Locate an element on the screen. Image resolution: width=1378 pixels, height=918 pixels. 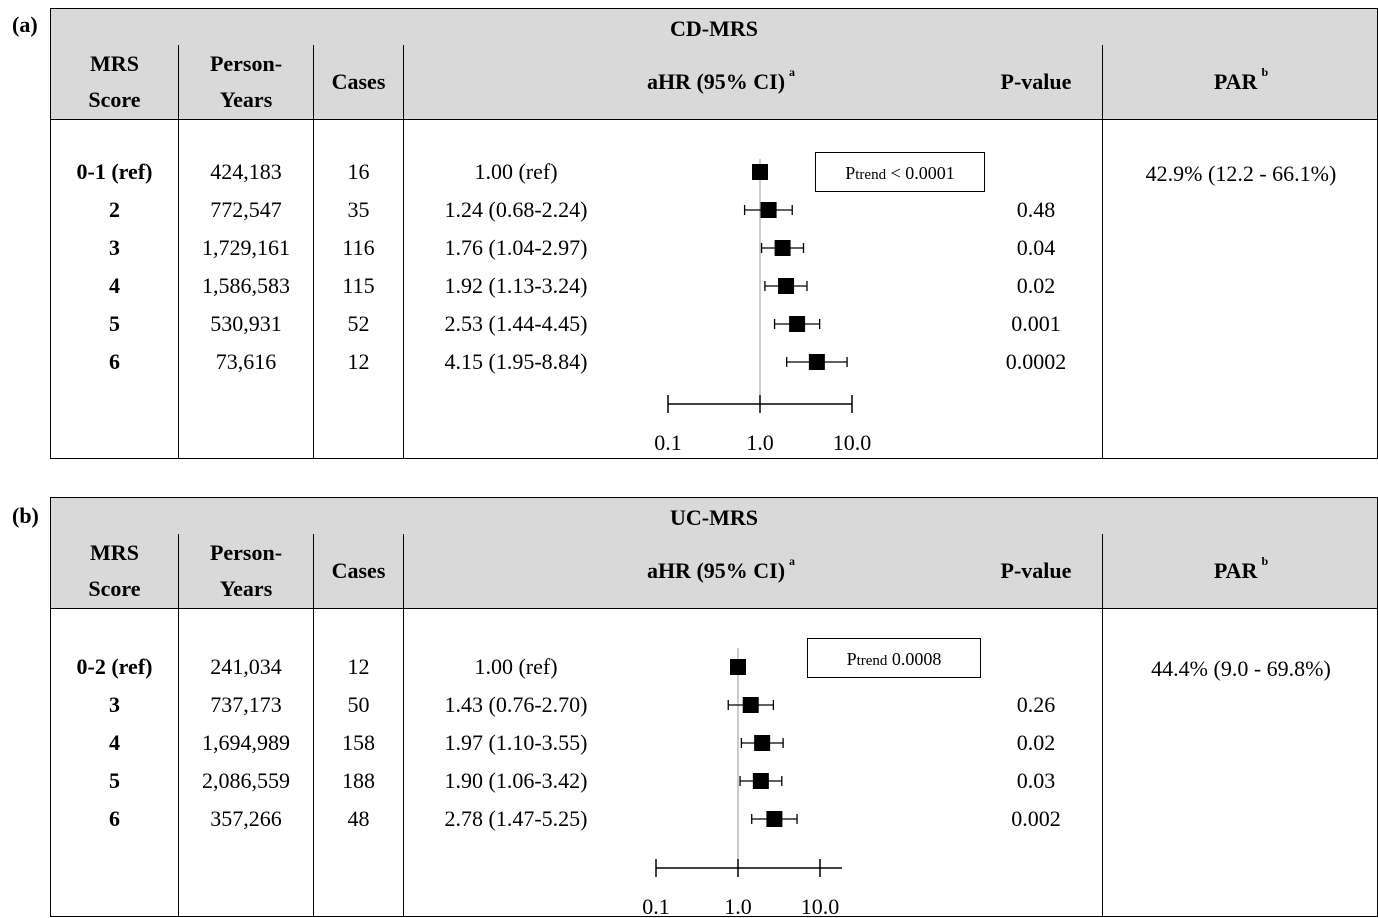
forest-plot-a: 0.1 1.0 10.0 is located at coordinates (763, 307).